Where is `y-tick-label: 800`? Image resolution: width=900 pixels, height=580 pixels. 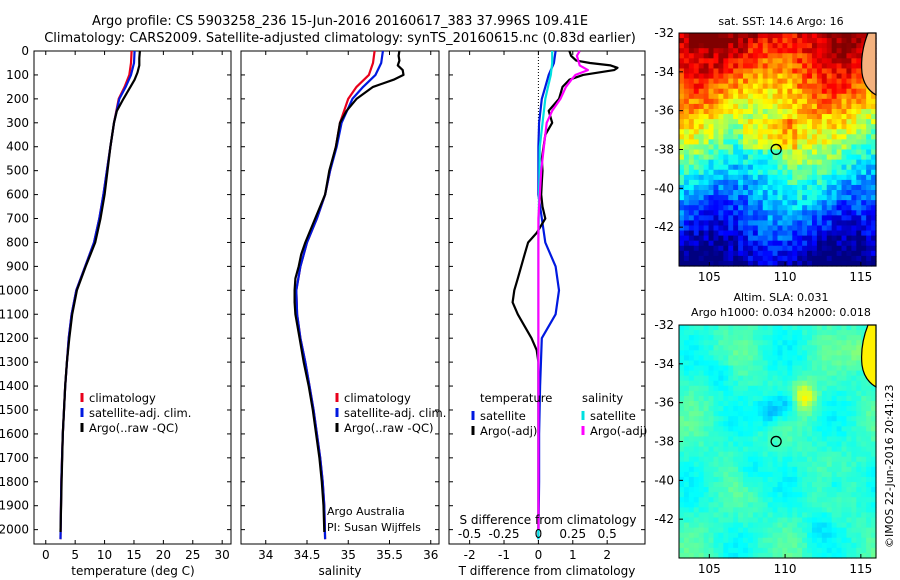
y-tick-label: 800 is located at coordinates (17, 242).